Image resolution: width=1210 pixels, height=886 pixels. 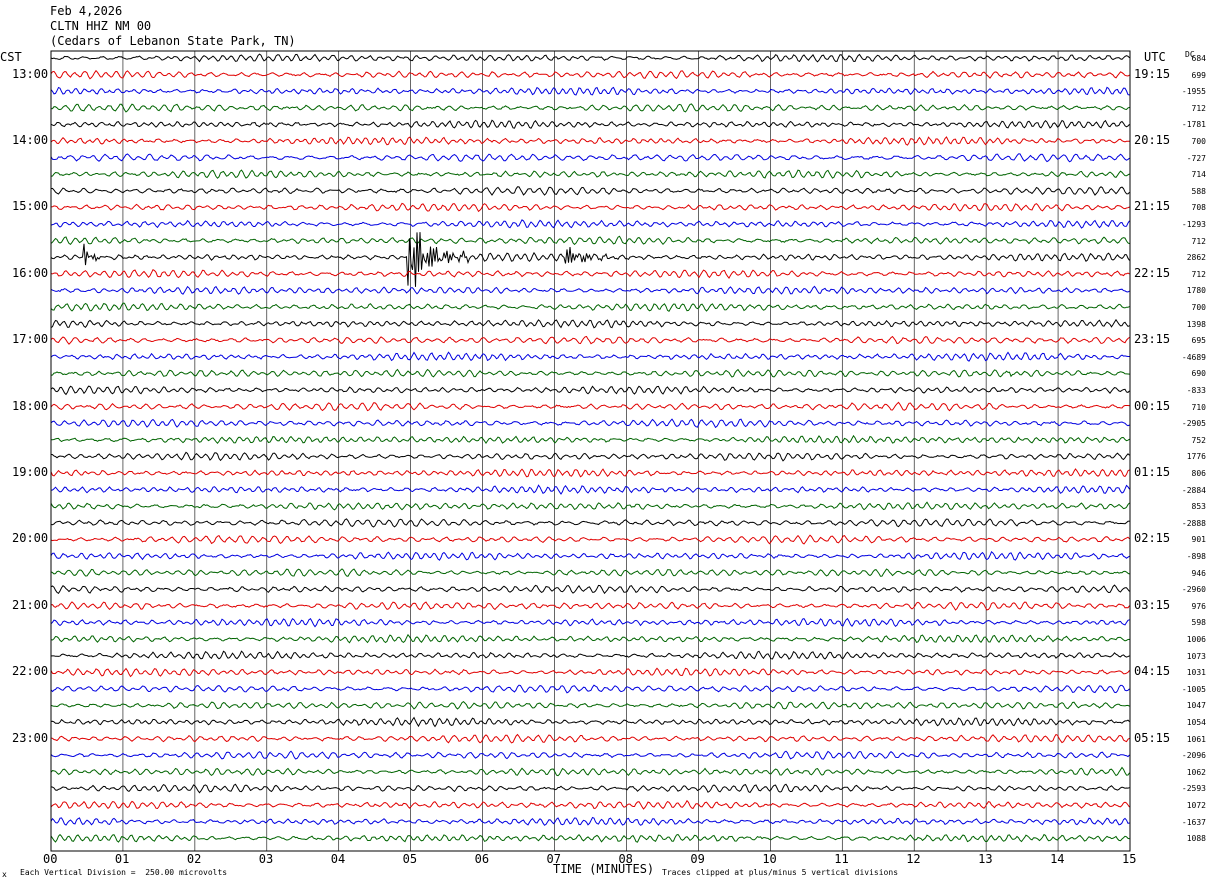 What do you see at coordinates (482, 859) in the screenshot?
I see `x-tick-label: 06` at bounding box center [482, 859].